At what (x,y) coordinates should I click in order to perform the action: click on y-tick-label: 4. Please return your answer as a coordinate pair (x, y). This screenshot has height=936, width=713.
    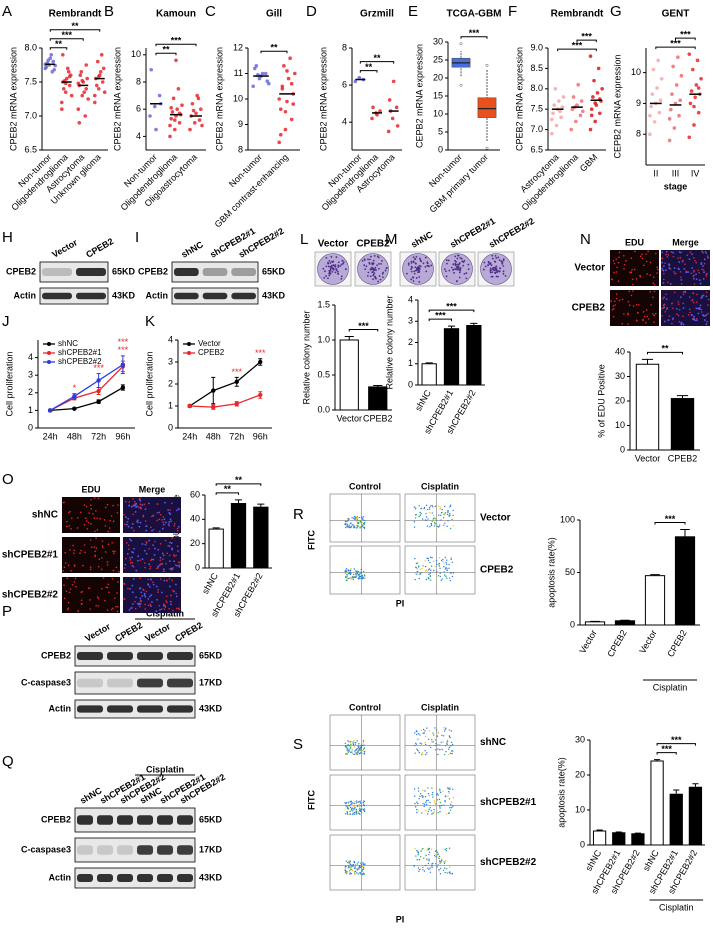
    Looking at the image, I should click on (410, 299).